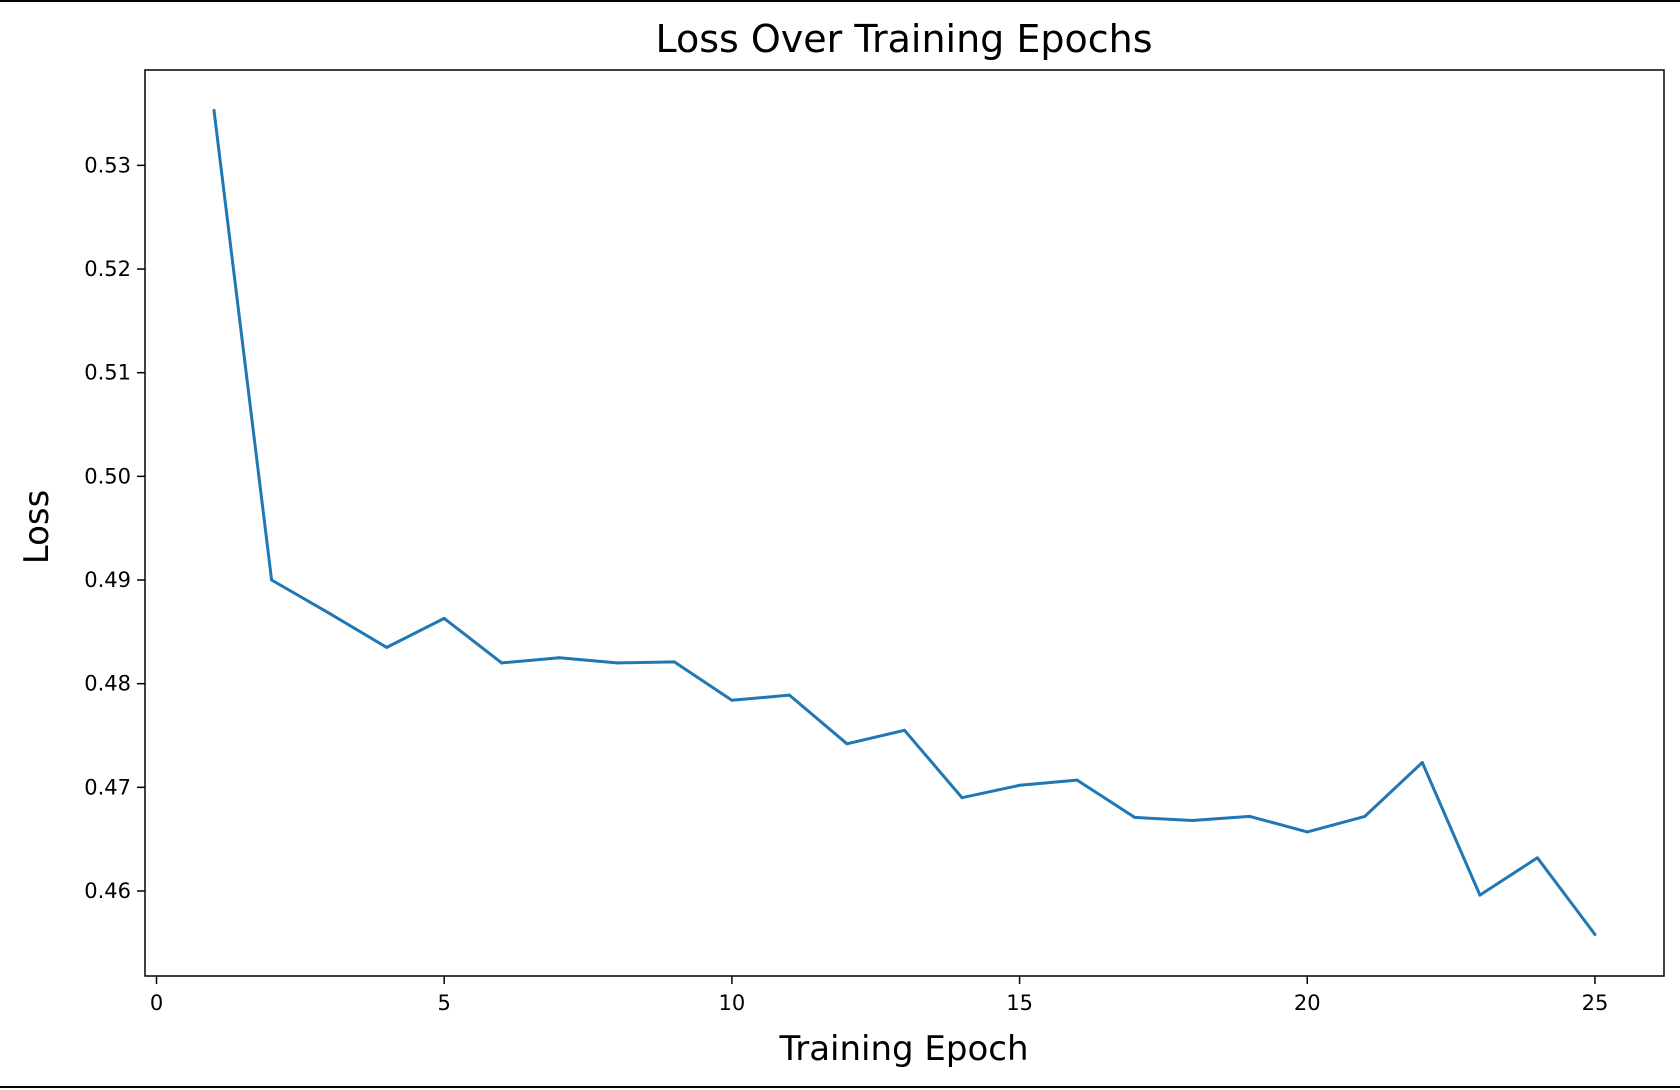 The image size is (1680, 1090). I want to click on x-tick-label: 25, so click(1595, 1003).